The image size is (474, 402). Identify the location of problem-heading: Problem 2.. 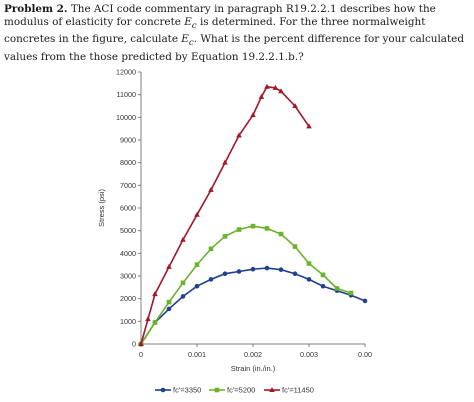
(36, 9).